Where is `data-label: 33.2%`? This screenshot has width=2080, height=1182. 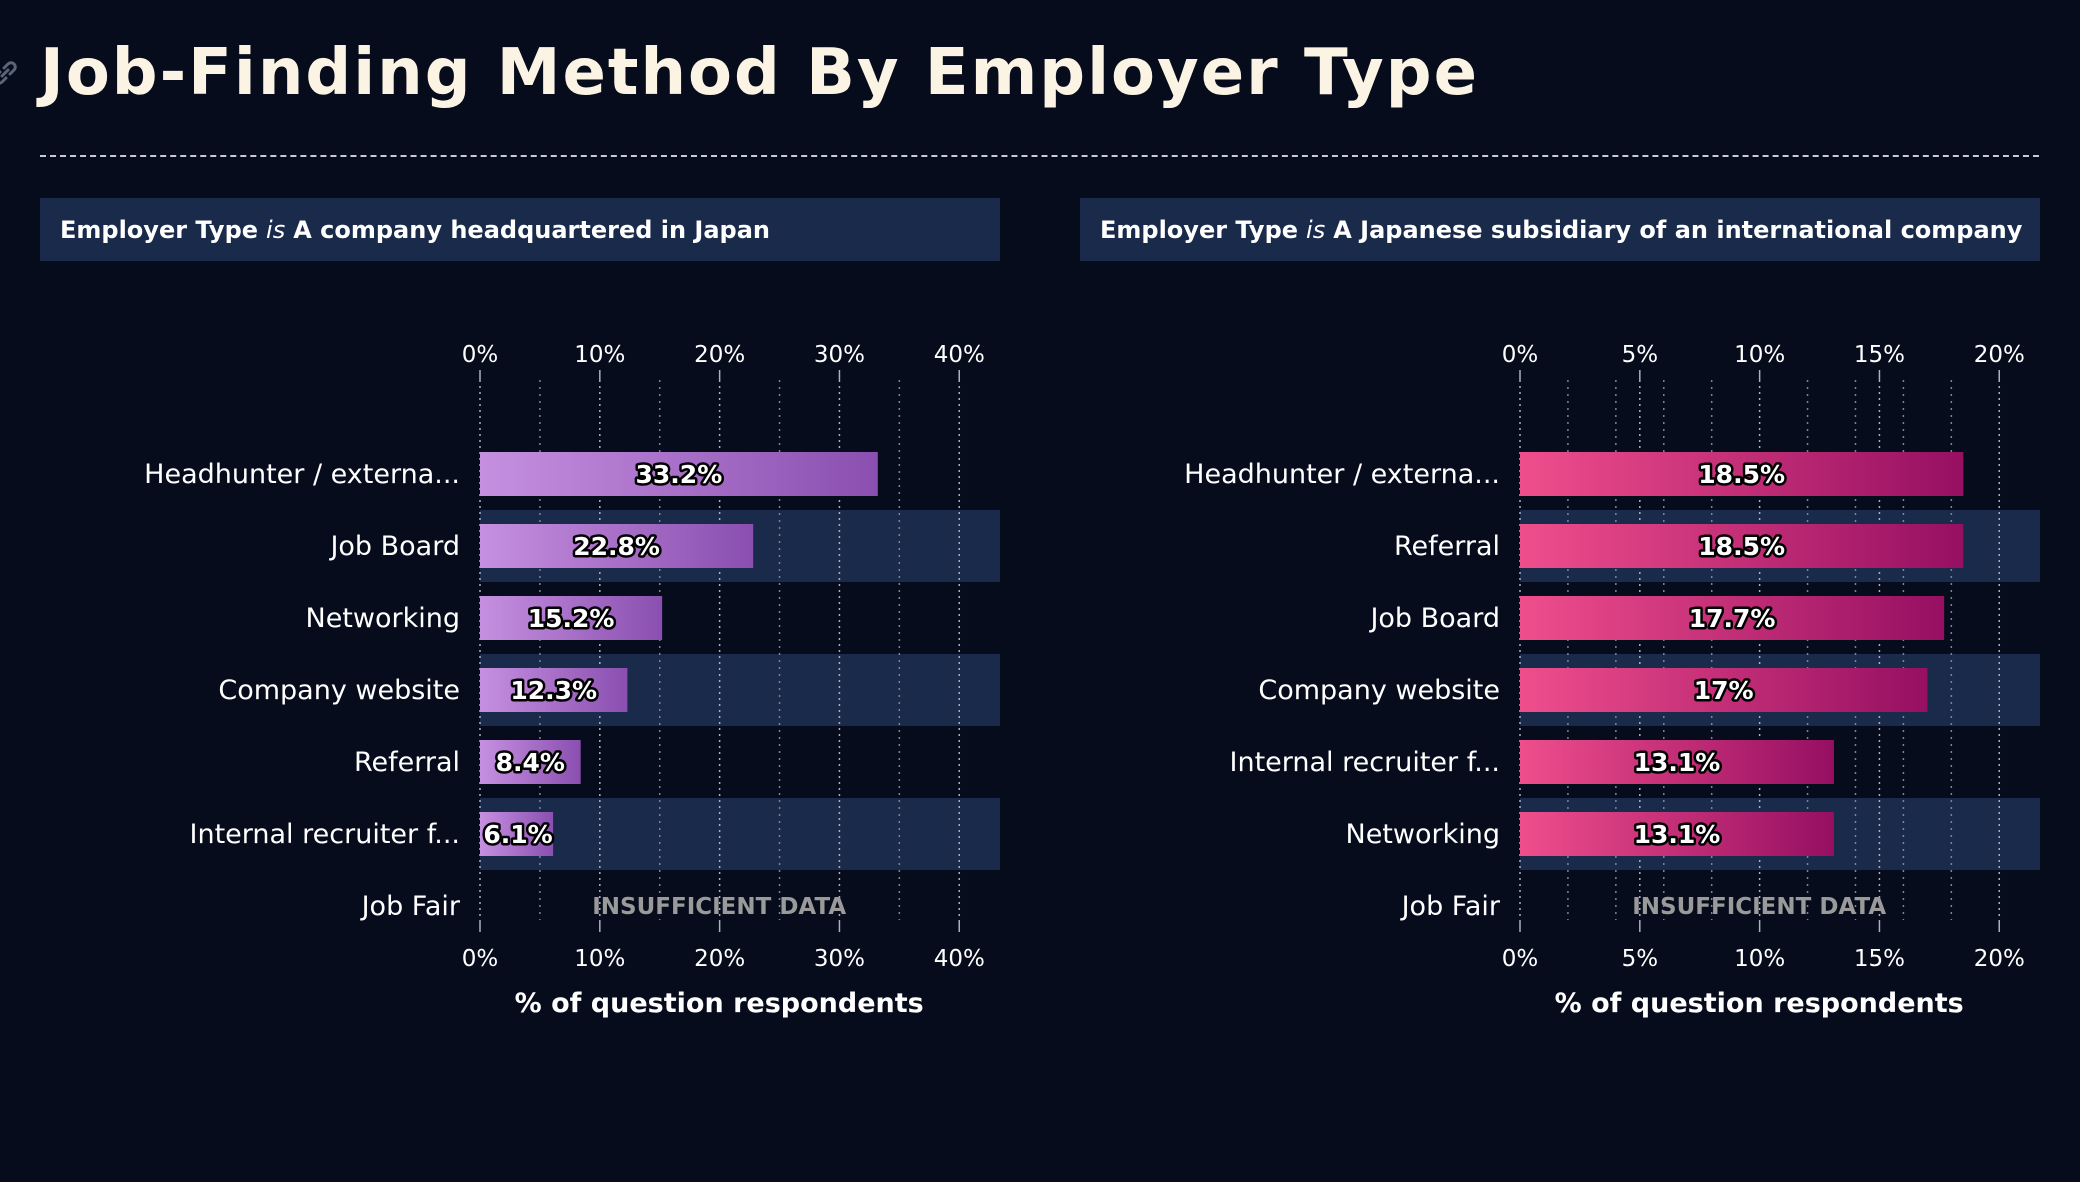 data-label: 33.2% is located at coordinates (679, 474).